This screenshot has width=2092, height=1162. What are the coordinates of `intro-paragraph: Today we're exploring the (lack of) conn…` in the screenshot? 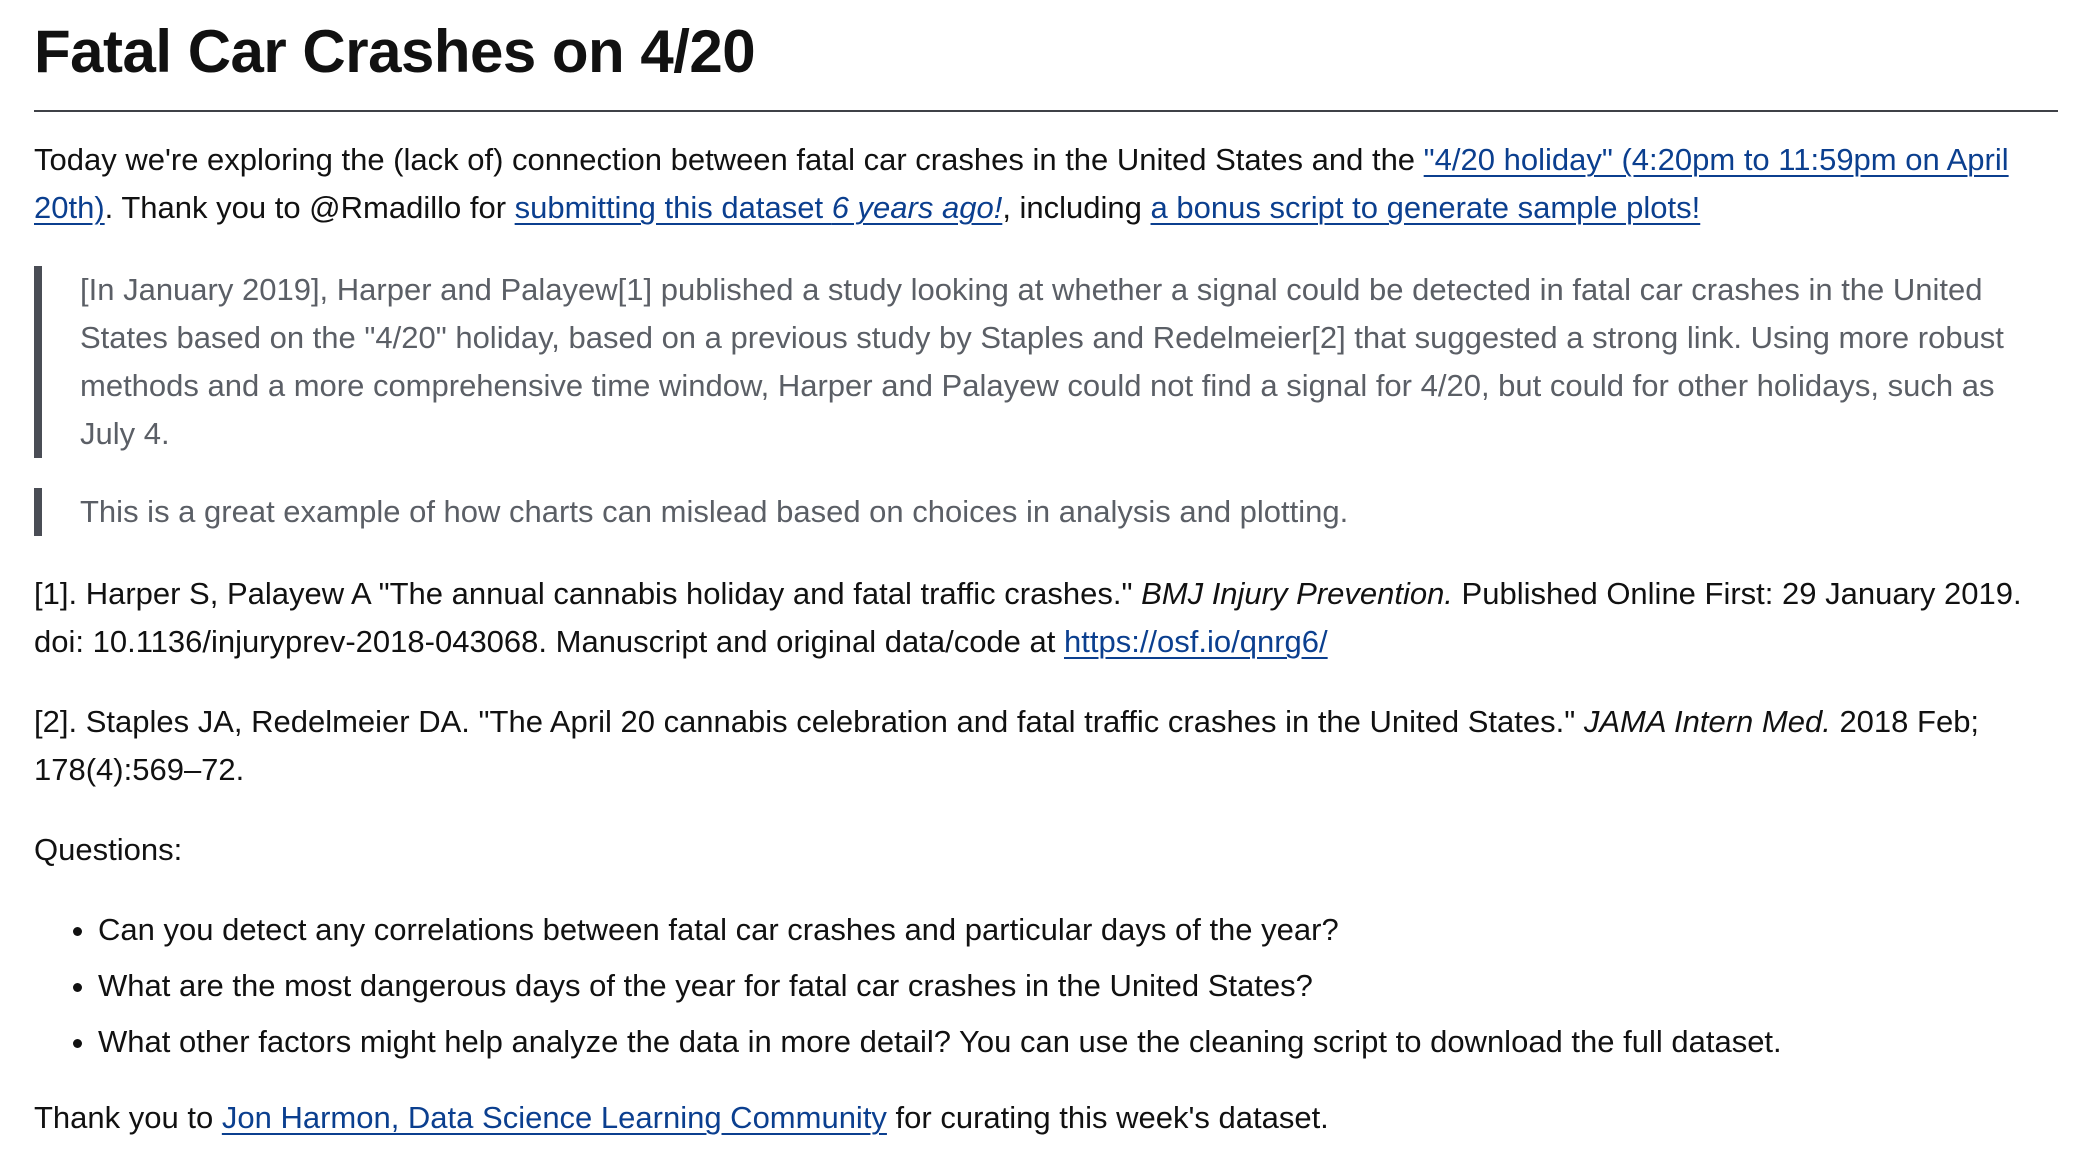 It's located at (1046, 184).